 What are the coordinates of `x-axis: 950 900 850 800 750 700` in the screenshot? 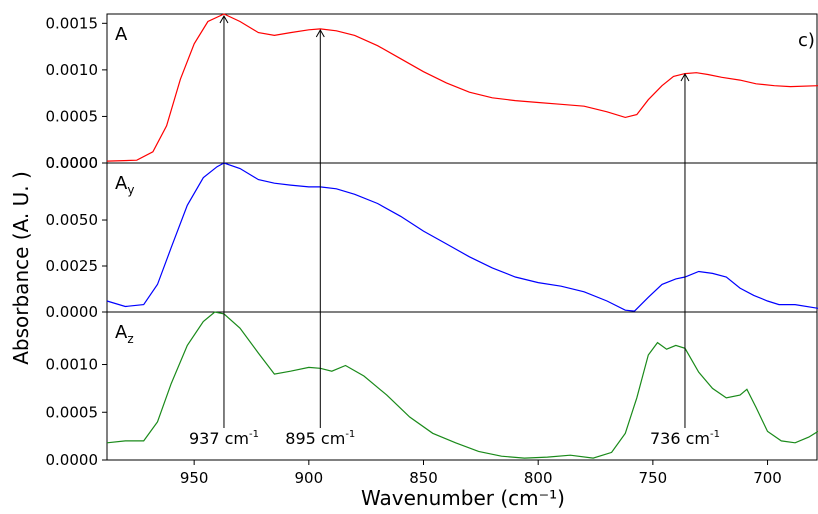 It's located at (481, 473).